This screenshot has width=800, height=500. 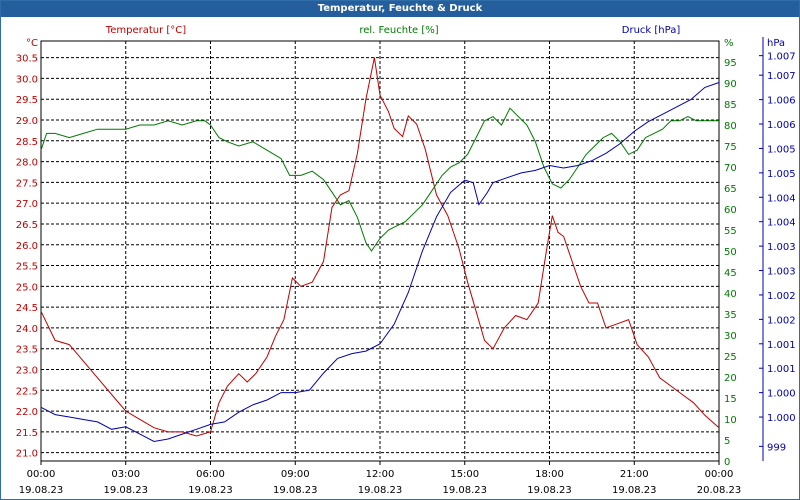 What do you see at coordinates (27, 100) in the screenshot?
I see `temperature-tick-label: 29.5` at bounding box center [27, 100].